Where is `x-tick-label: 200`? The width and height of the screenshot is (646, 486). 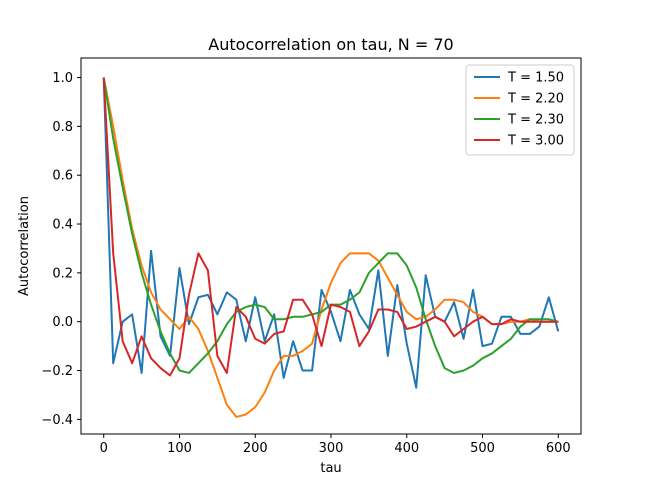
x-tick-label: 200 is located at coordinates (255, 448).